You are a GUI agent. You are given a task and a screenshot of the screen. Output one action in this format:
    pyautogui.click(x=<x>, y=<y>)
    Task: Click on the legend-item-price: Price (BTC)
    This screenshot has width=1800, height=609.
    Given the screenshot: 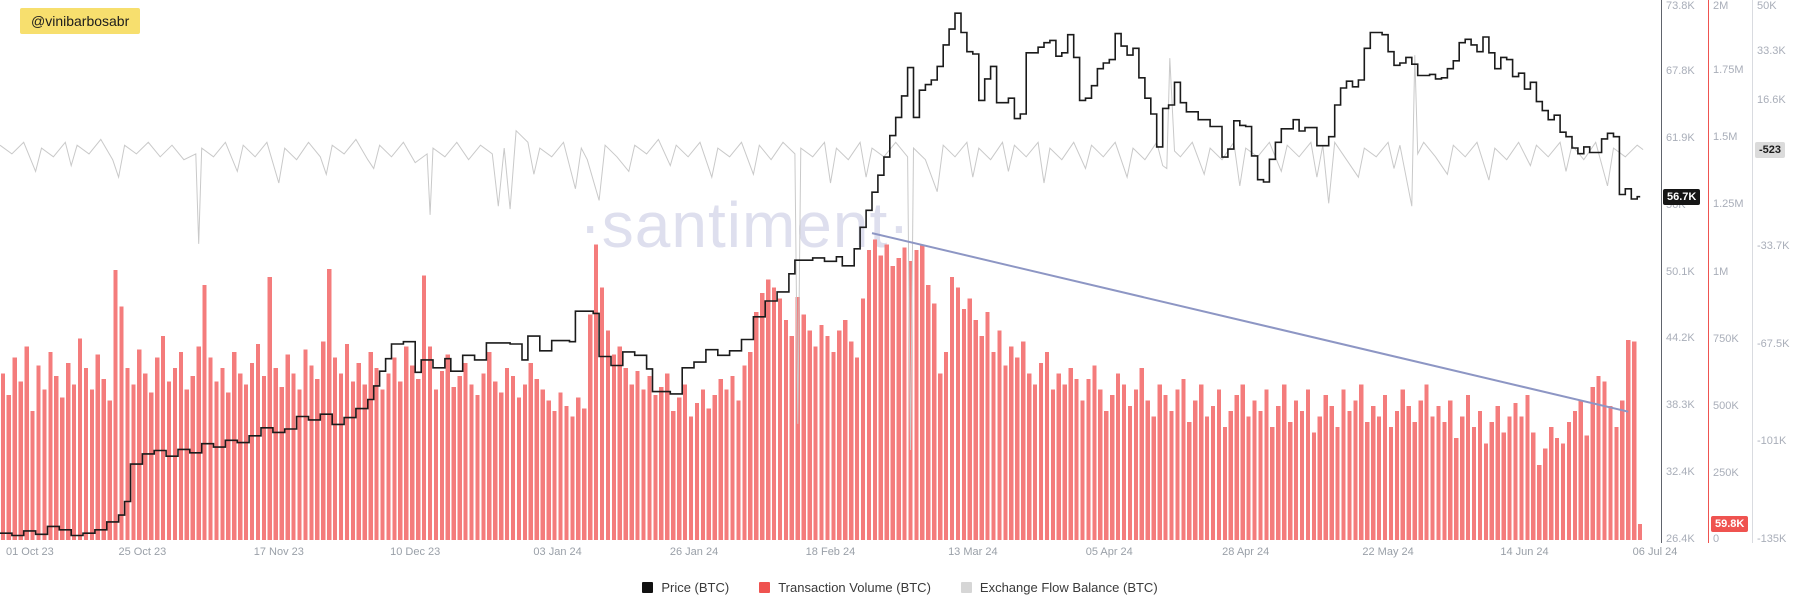 What is the action you would take?
    pyautogui.click(x=685, y=587)
    